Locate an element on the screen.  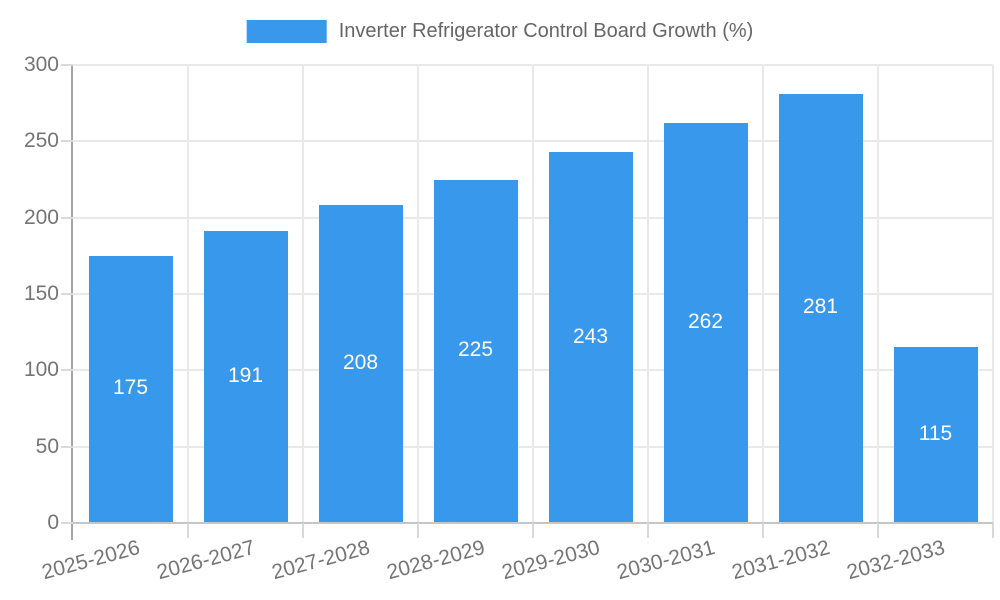
x-axis-label: 2029-2030 is located at coordinates (551, 560).